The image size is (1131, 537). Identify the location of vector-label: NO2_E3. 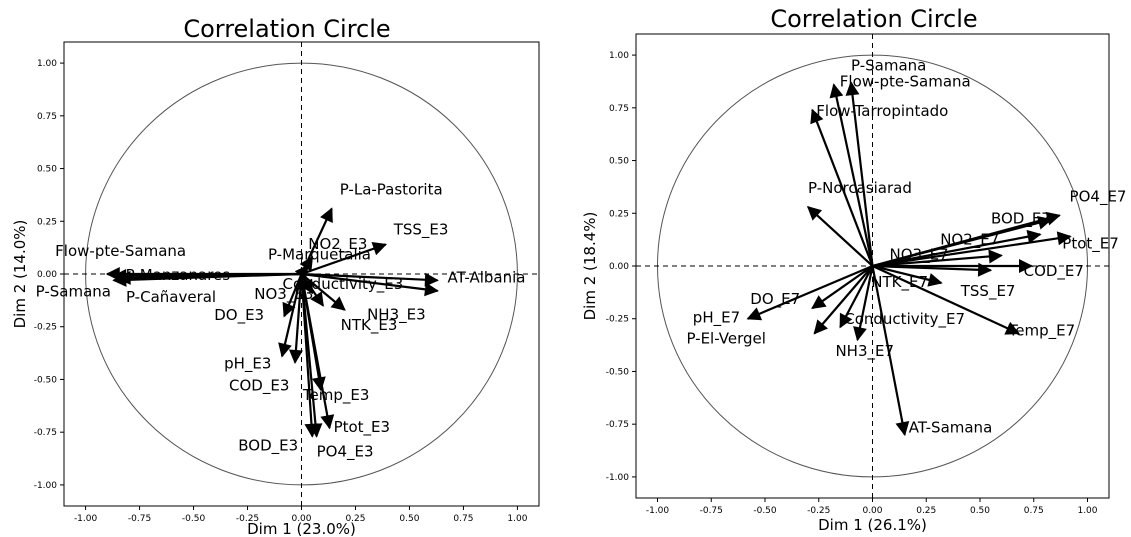
(337, 244).